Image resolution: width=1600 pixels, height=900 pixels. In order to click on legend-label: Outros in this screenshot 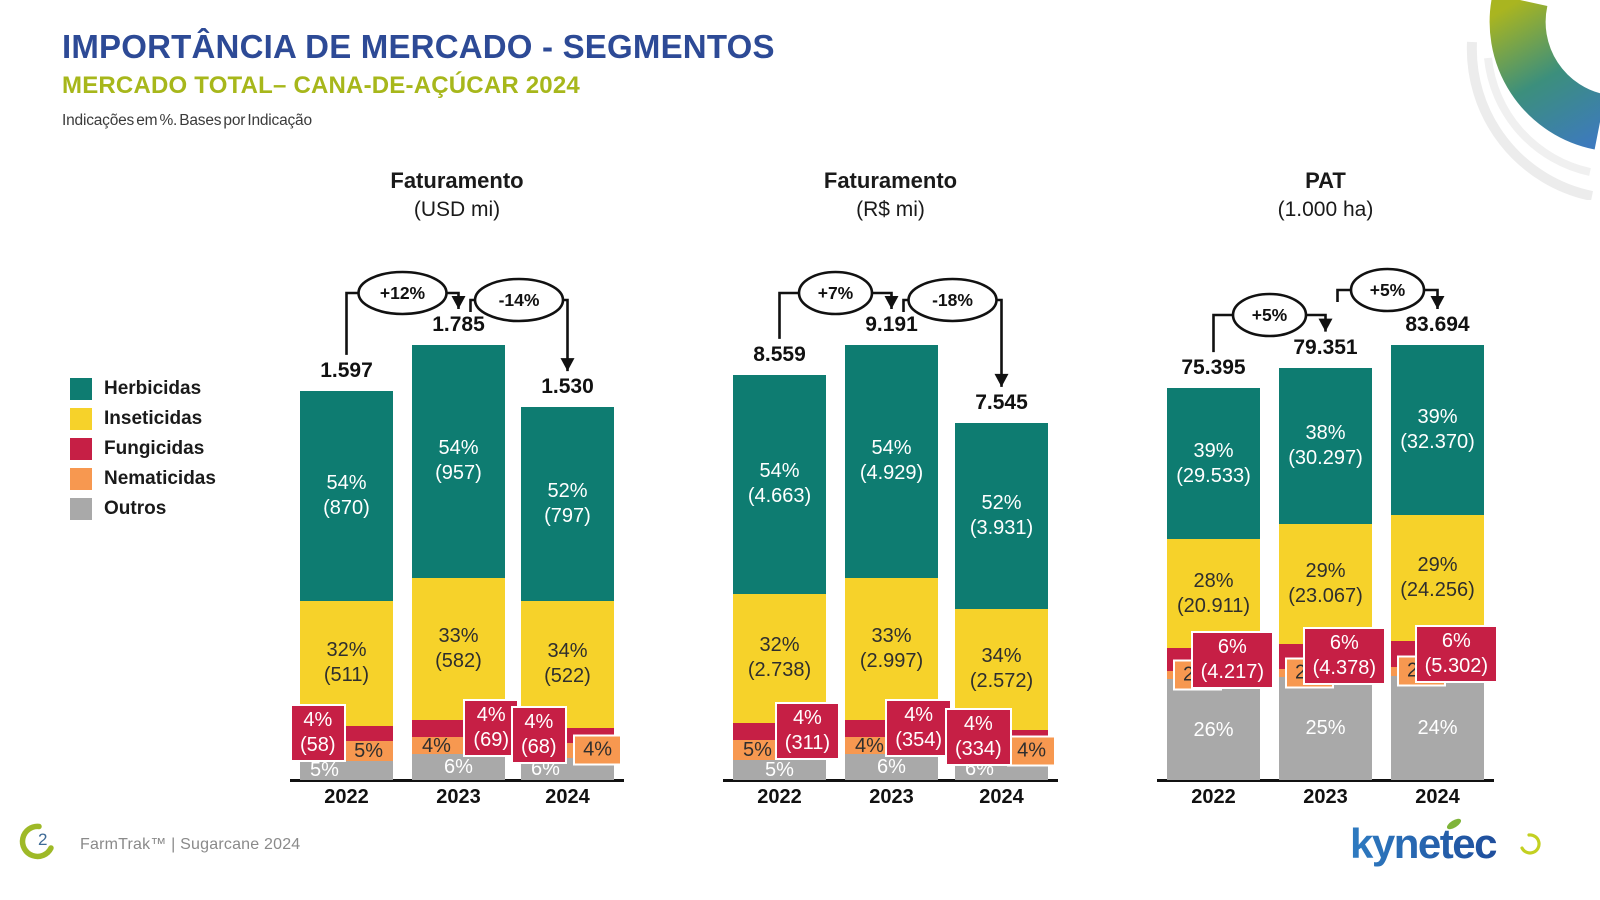, I will do `click(135, 508)`.